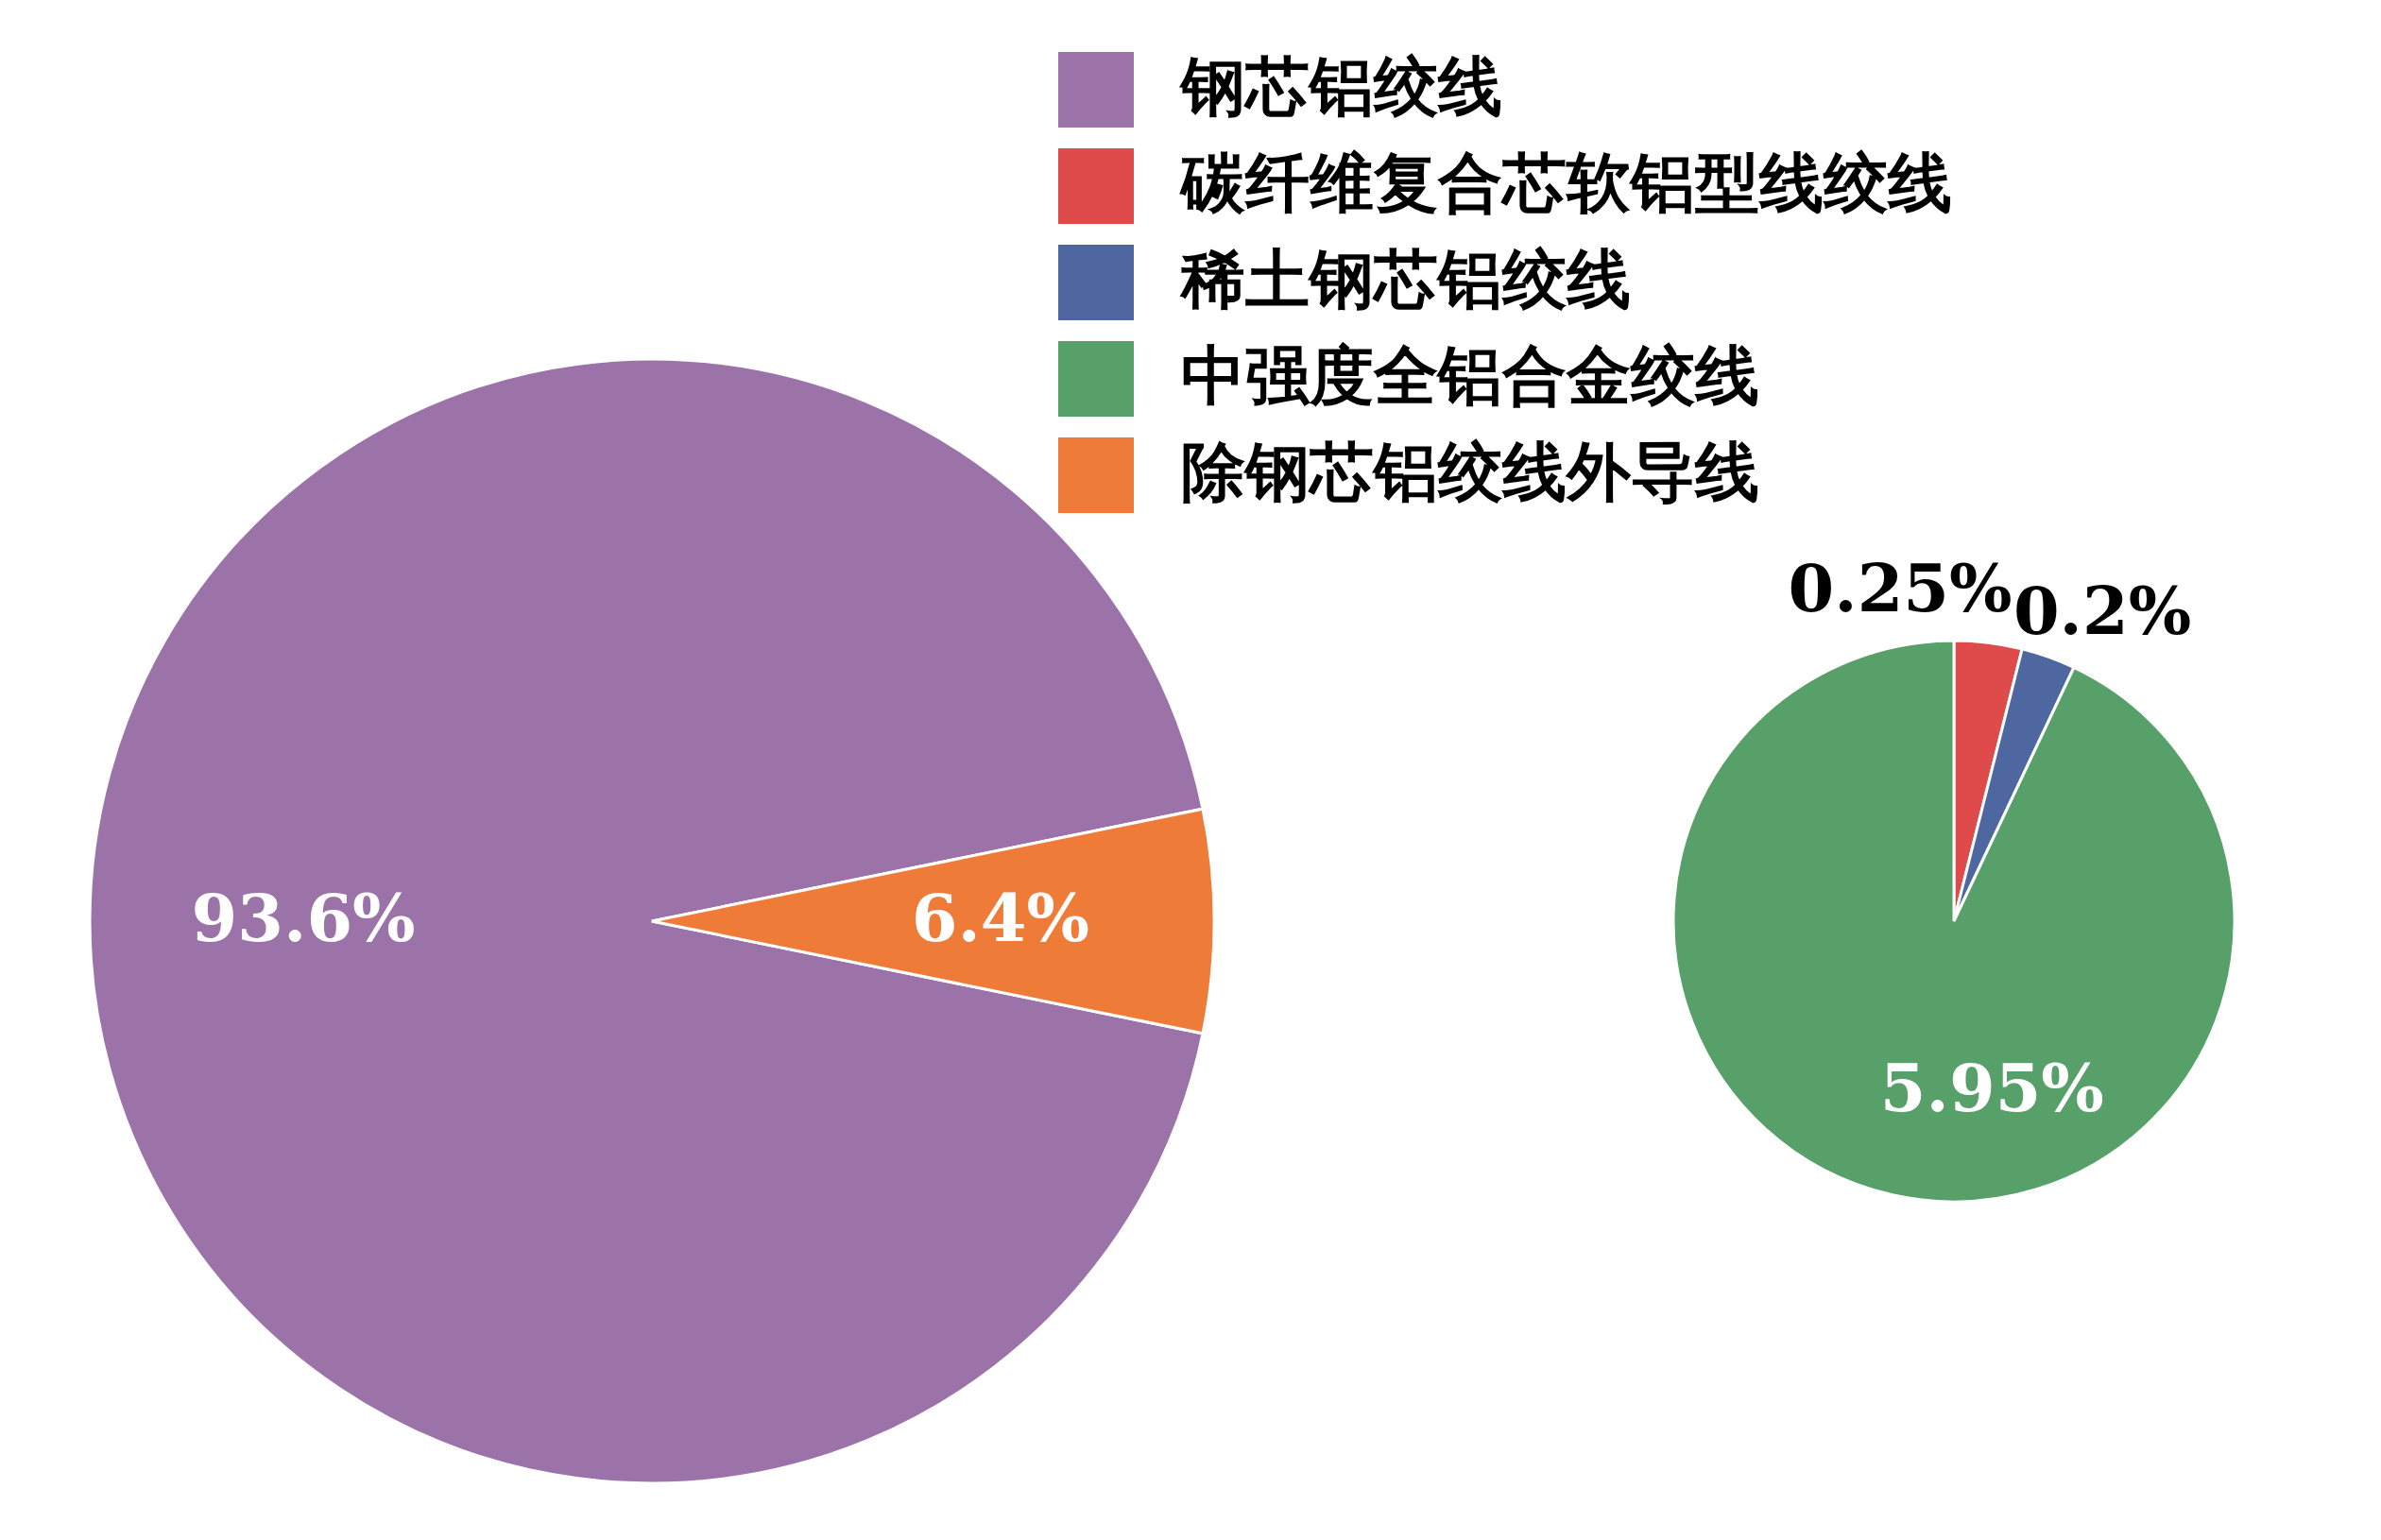  What do you see at coordinates (1340, 86) in the screenshot?
I see `legend-label: 钢芯铝绞线` at bounding box center [1340, 86].